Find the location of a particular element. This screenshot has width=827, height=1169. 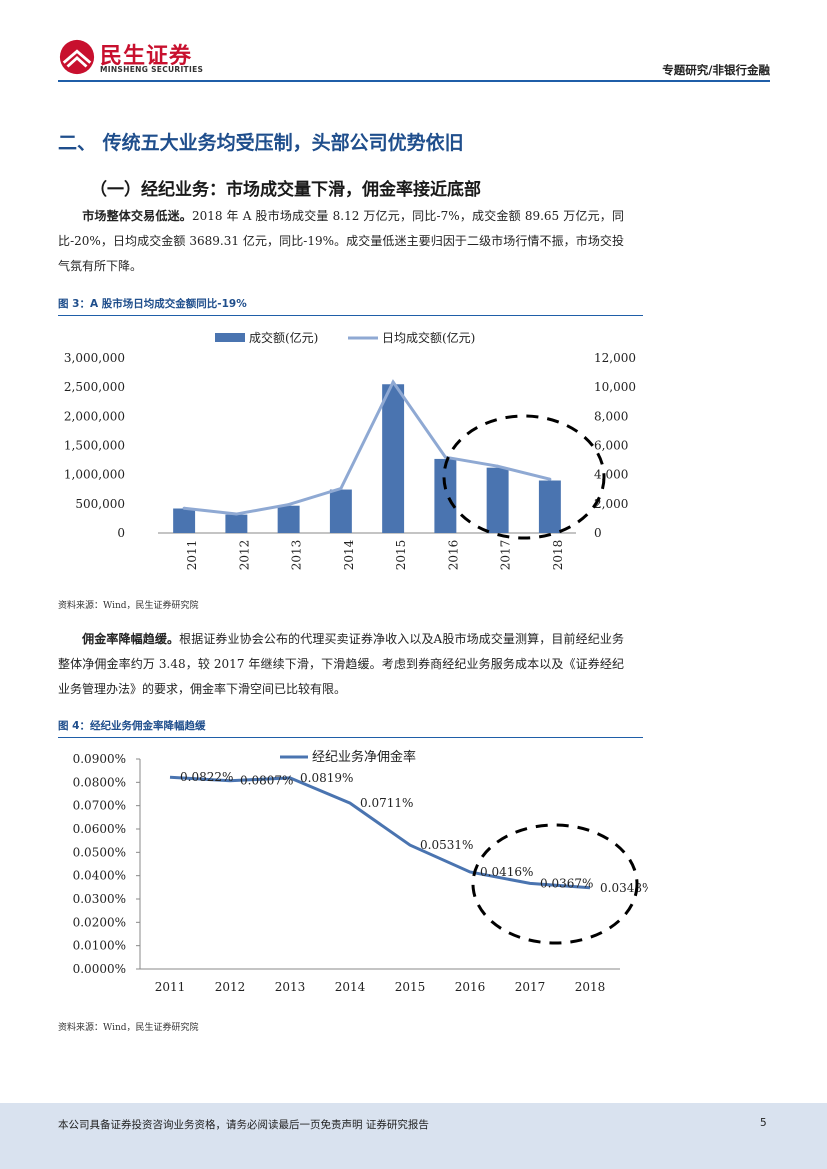

series-line-commission is located at coordinates (380, 832).